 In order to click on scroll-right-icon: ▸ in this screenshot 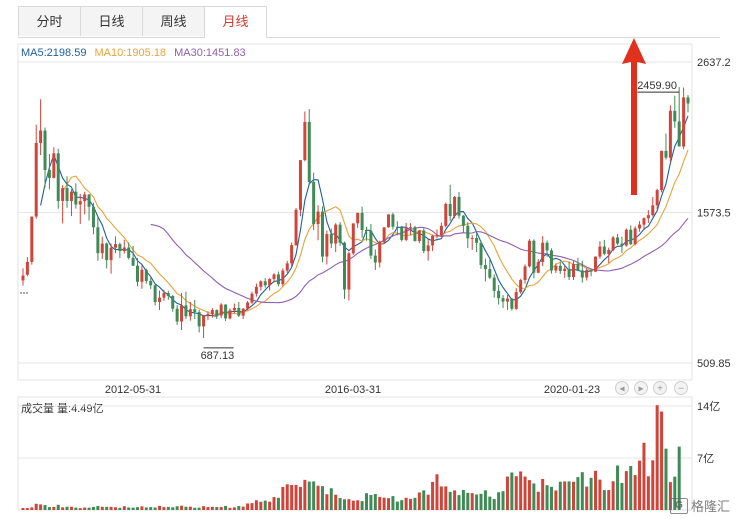, I will do `click(641, 388)`.